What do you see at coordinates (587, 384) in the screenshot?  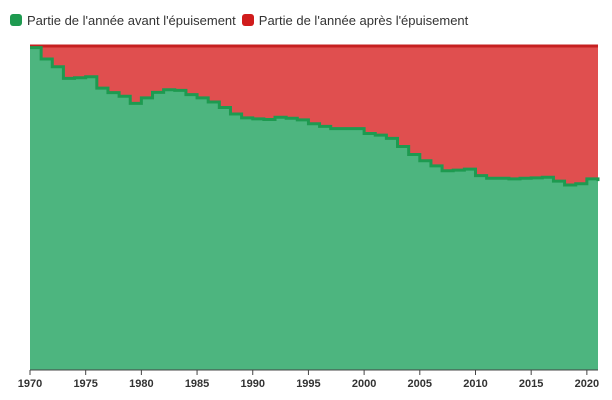 I see `x-tick-label-2020: 2020` at bounding box center [587, 384].